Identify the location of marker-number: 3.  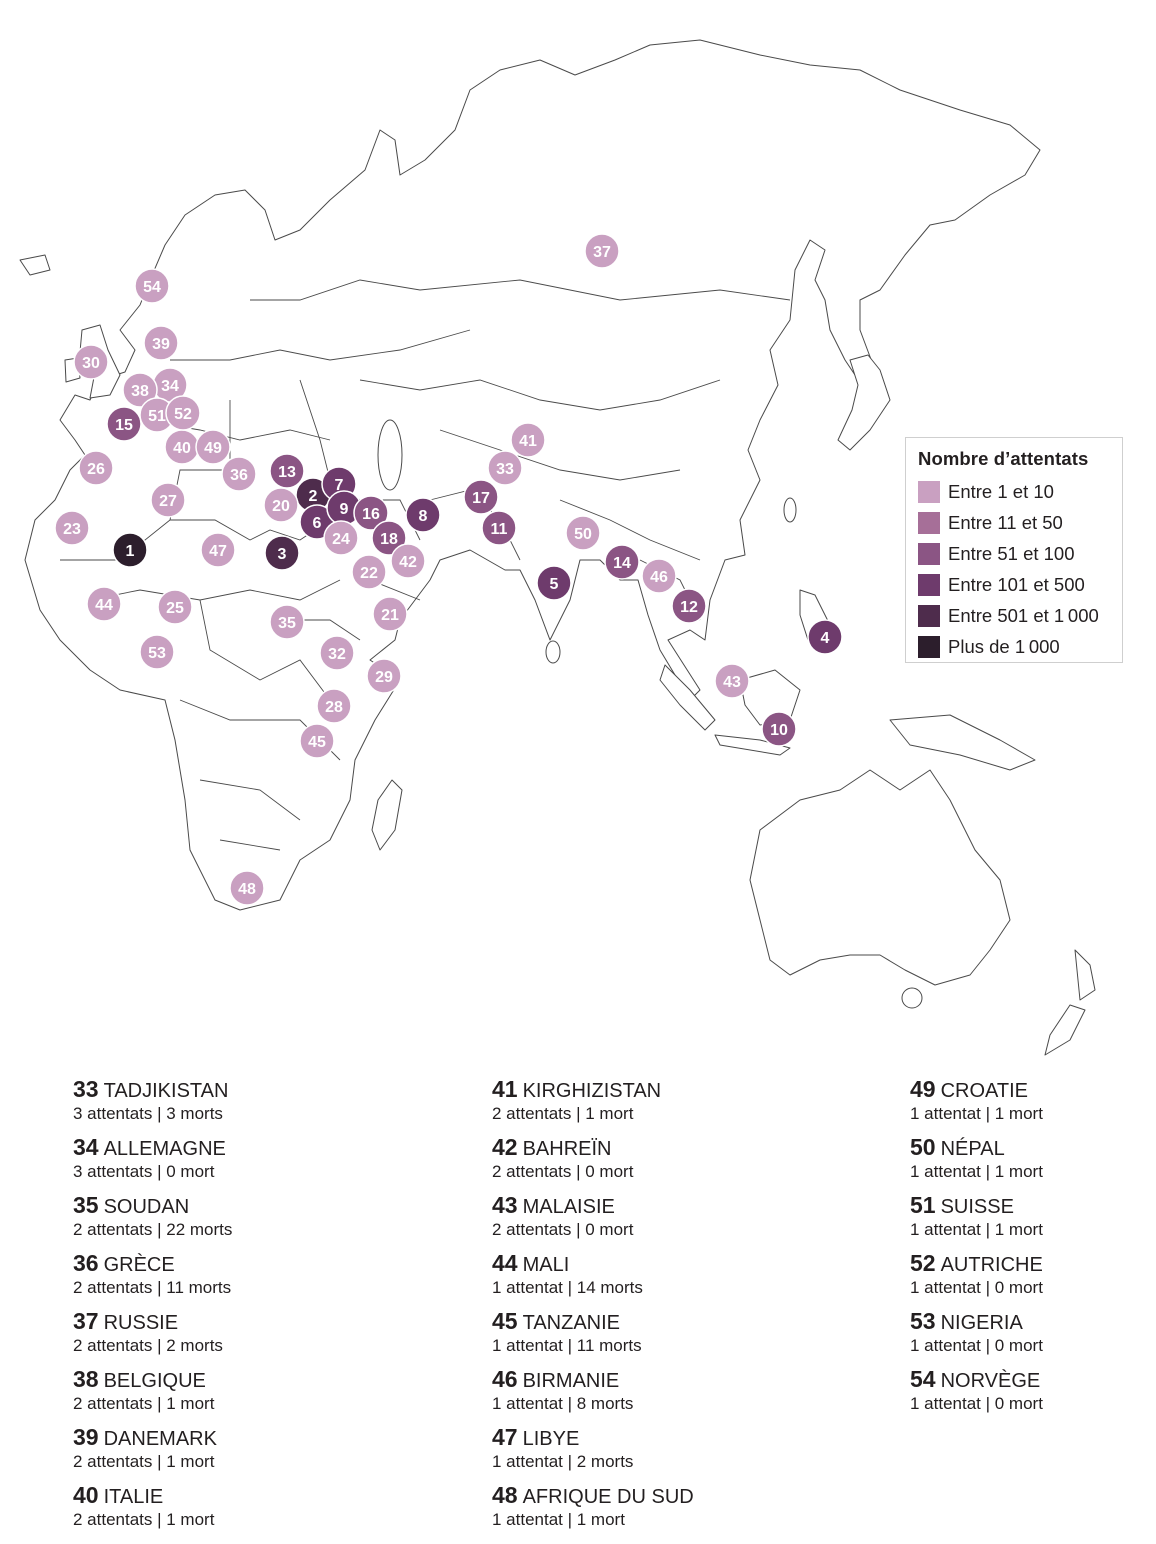
(282, 554).